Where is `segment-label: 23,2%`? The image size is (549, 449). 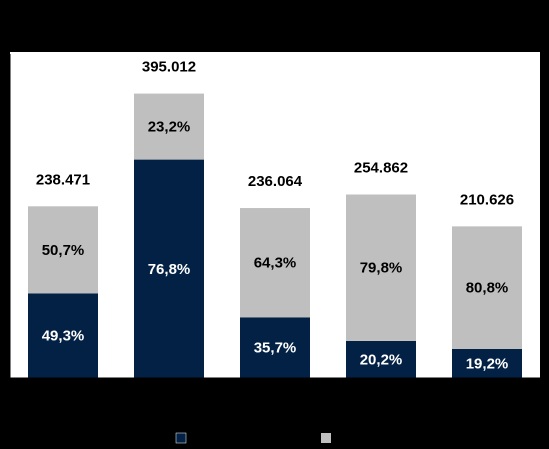 segment-label: 23,2% is located at coordinates (169, 127).